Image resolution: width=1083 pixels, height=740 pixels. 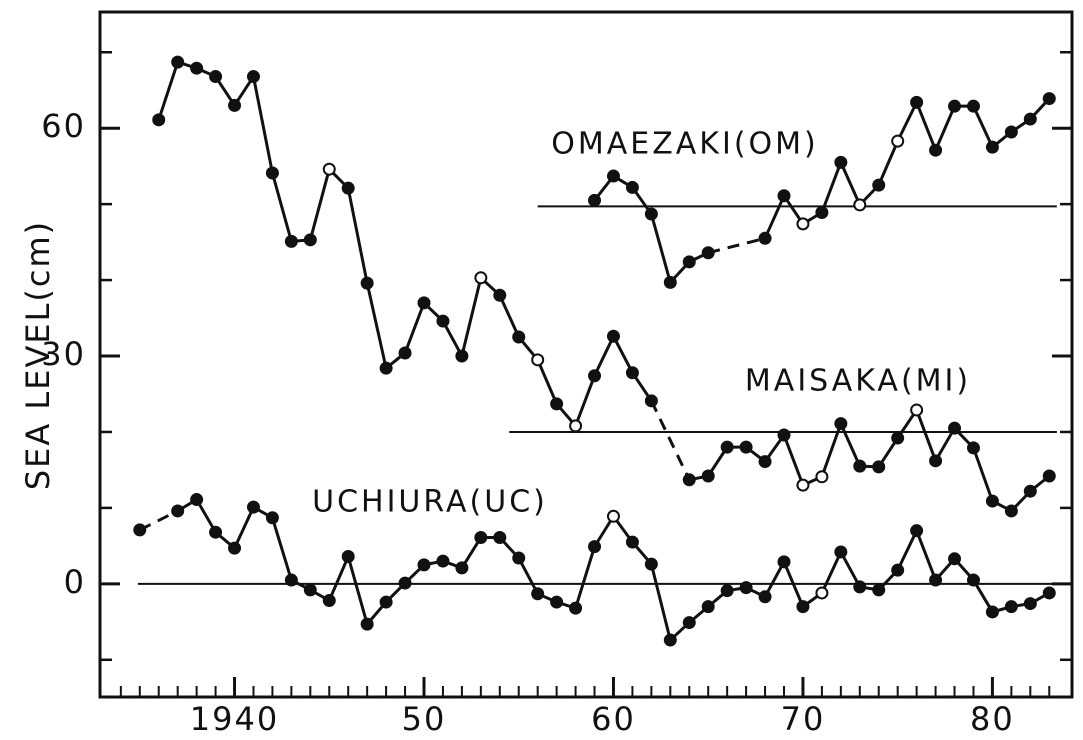 I want to click on x-tick-label: 60, so click(x=613, y=719).